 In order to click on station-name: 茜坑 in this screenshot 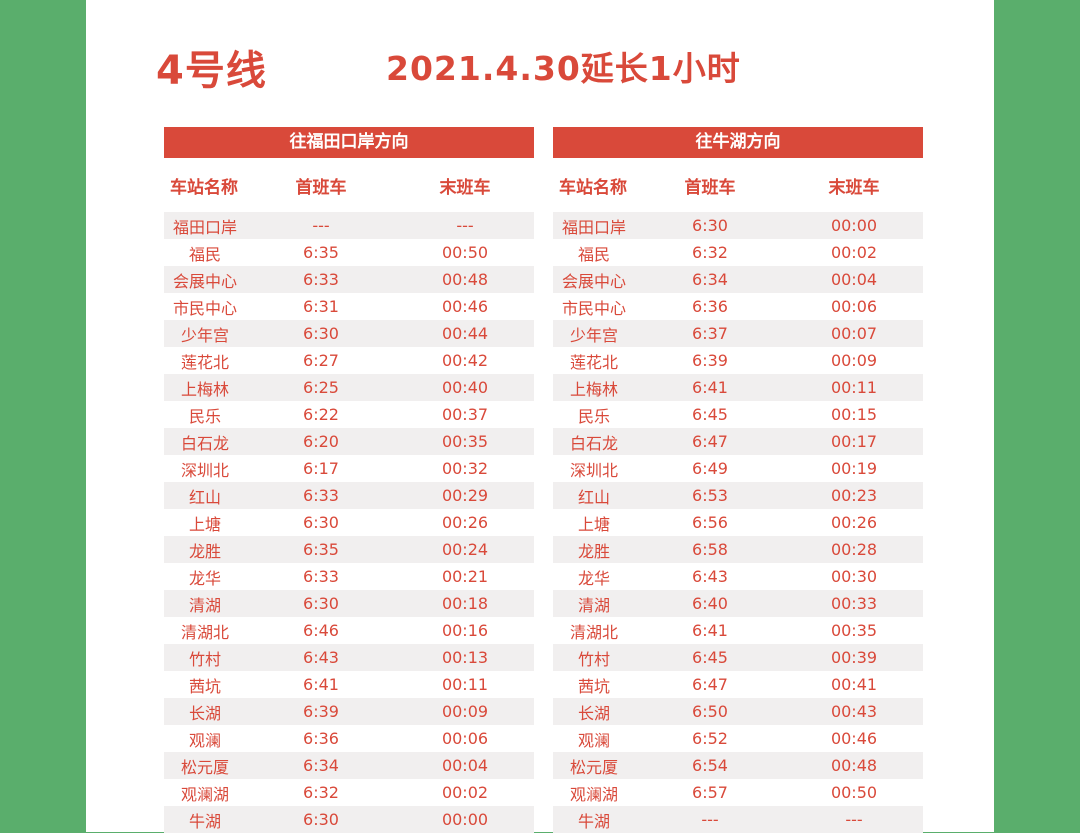, I will do `click(204, 686)`.